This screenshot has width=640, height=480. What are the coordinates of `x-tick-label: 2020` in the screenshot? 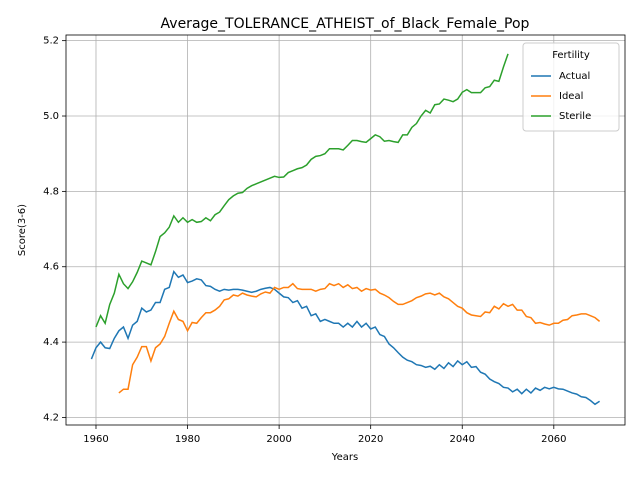 It's located at (370, 439).